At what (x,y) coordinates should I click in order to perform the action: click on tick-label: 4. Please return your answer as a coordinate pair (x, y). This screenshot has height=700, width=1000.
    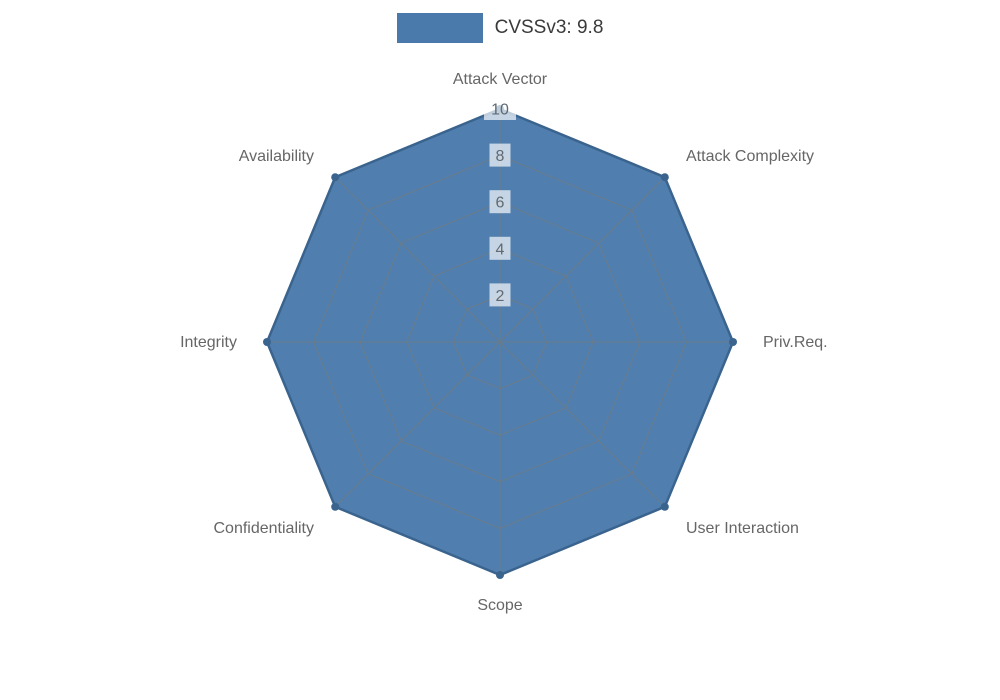
    Looking at the image, I should click on (500, 249).